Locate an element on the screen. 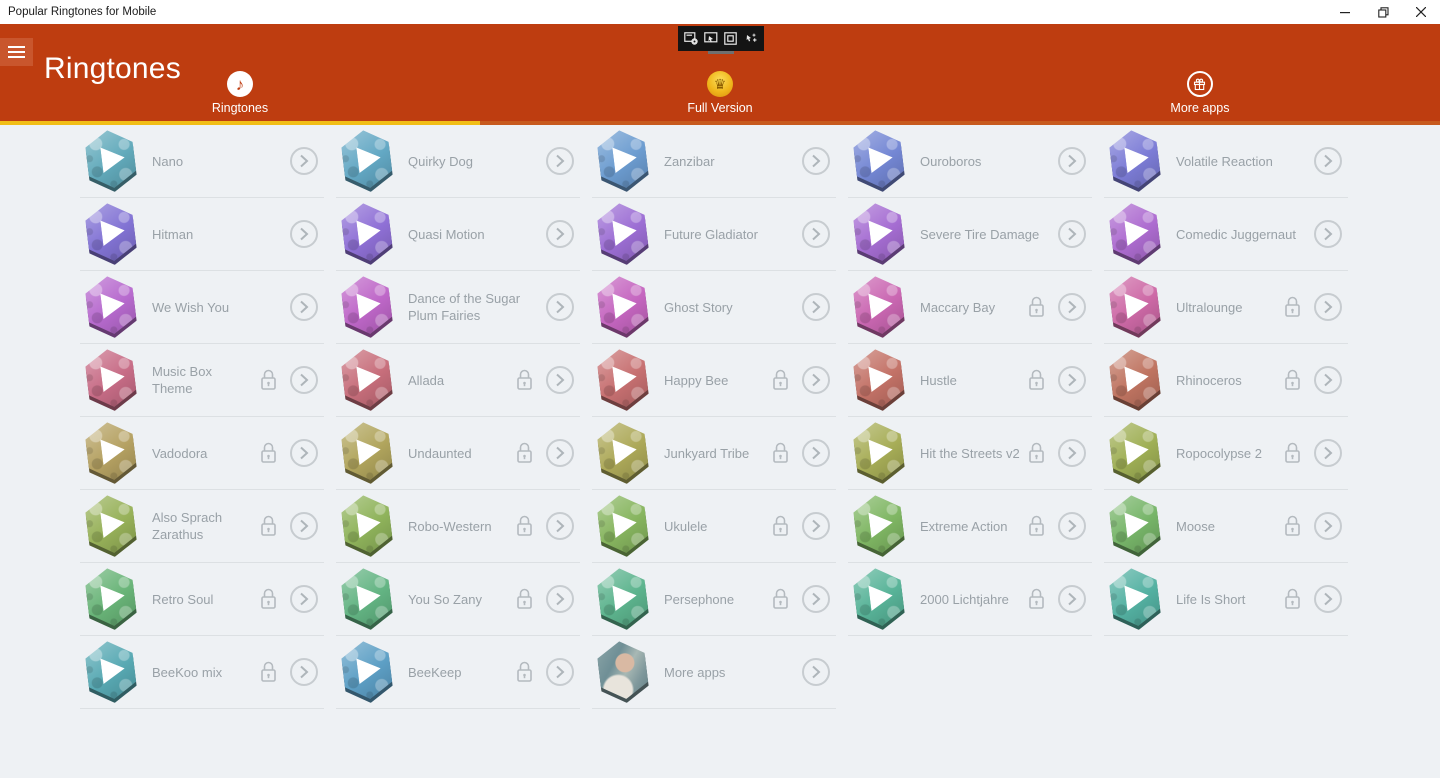  ringtone-item: Happy Bee is located at coordinates (720, 380).